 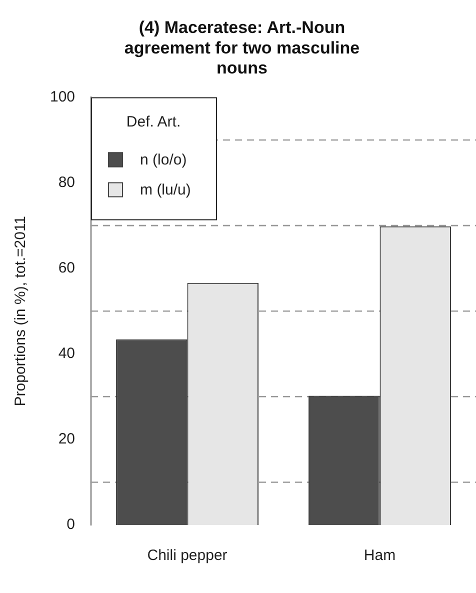 What do you see at coordinates (187, 555) in the screenshot?
I see `x-tick-label: Chili pepper` at bounding box center [187, 555].